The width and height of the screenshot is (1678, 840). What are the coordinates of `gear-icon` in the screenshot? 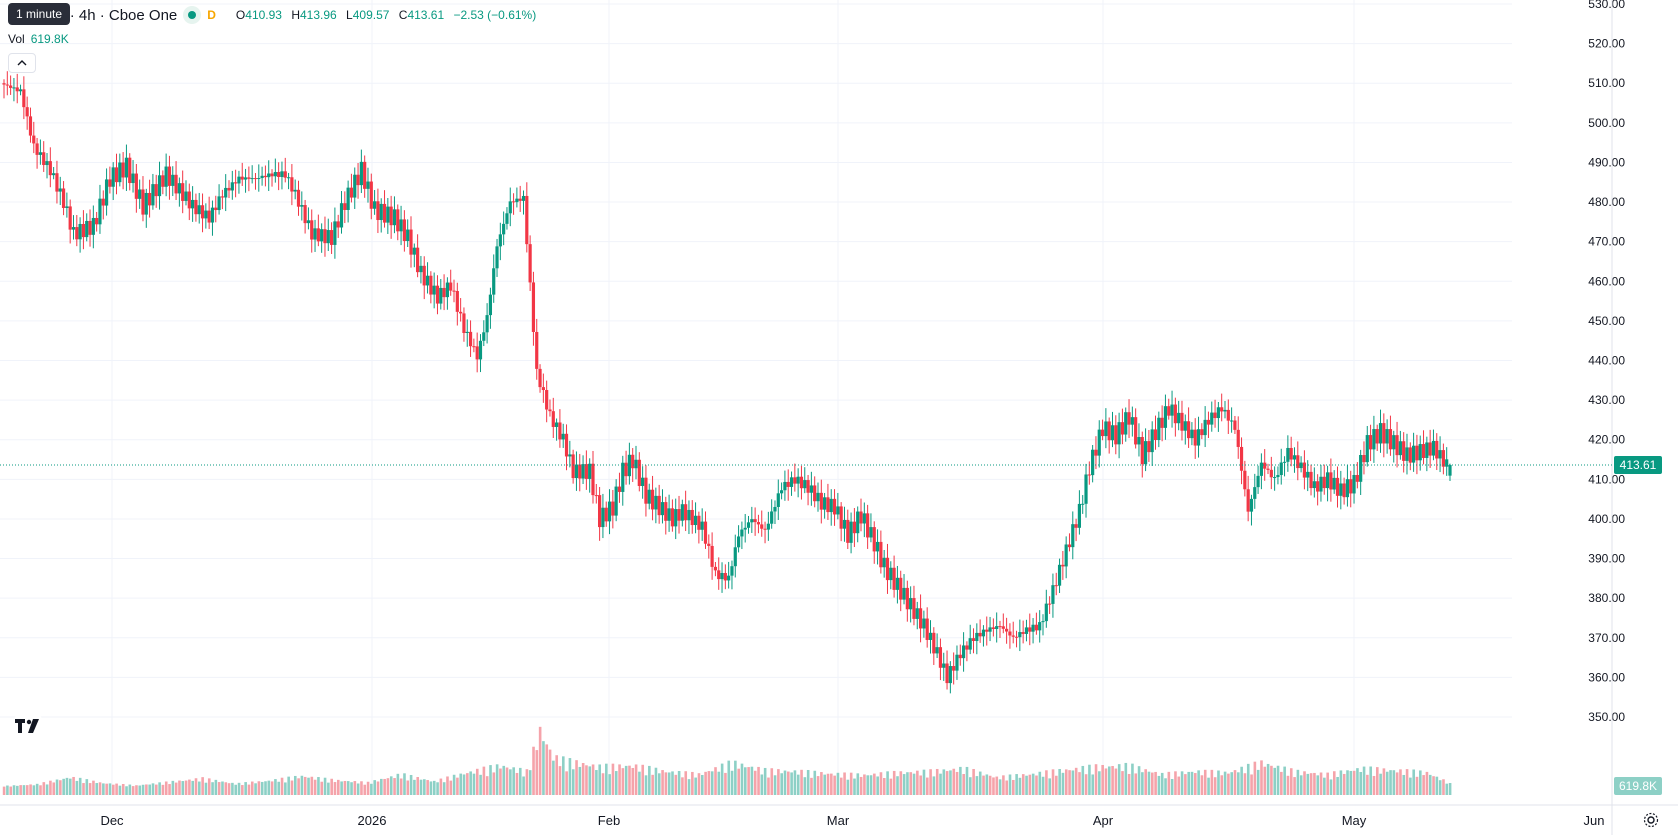 It's located at (1651, 820).